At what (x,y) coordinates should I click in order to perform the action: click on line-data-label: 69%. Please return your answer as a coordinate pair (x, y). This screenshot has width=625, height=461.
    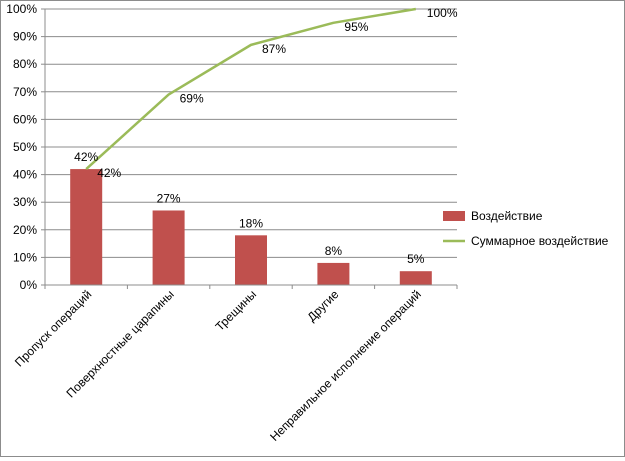
    Looking at the image, I should click on (192, 99).